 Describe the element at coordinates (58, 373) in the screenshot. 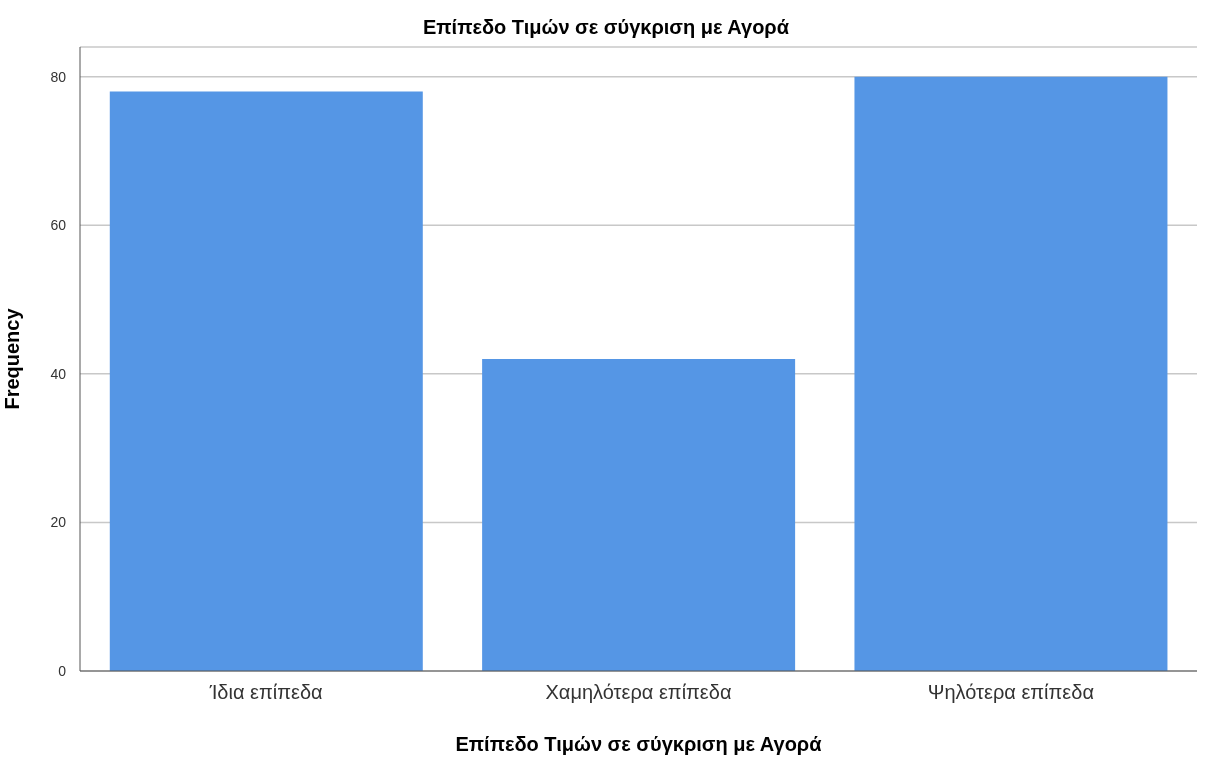

I see `y-tick-label: 40` at that location.